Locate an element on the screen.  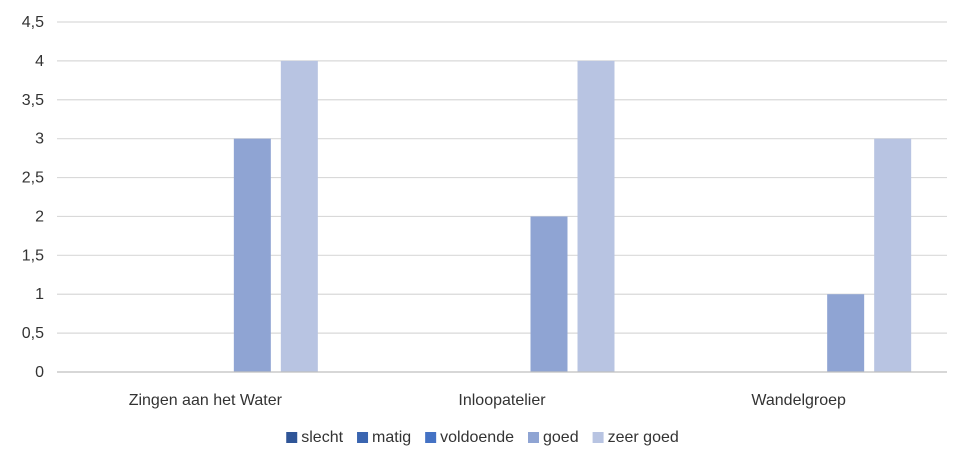
legend: slecht matig voldoende goed zeer goed is located at coordinates (482, 437).